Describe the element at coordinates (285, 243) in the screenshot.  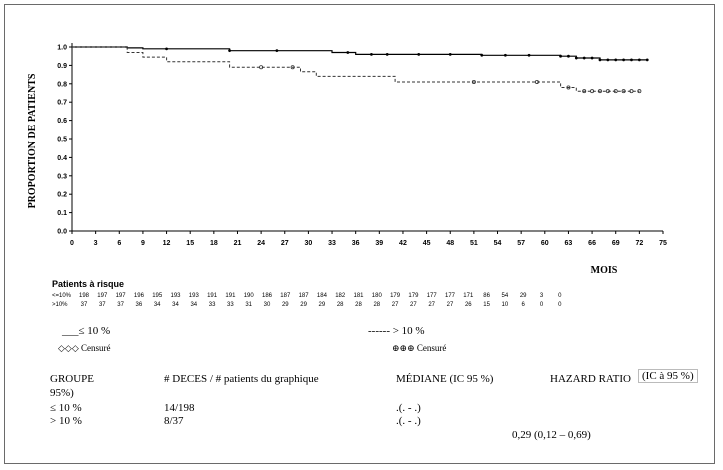
I see `x-tick-label: 27` at that location.